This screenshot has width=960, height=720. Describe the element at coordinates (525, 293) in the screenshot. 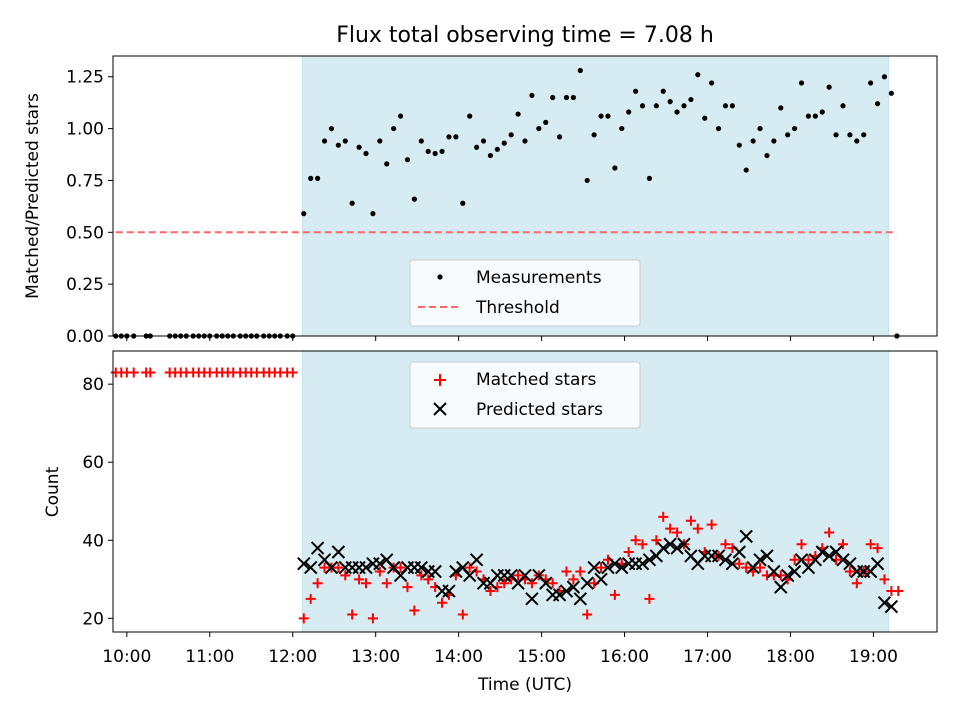

I see `ratio-legend: Measurements Threshold` at that location.